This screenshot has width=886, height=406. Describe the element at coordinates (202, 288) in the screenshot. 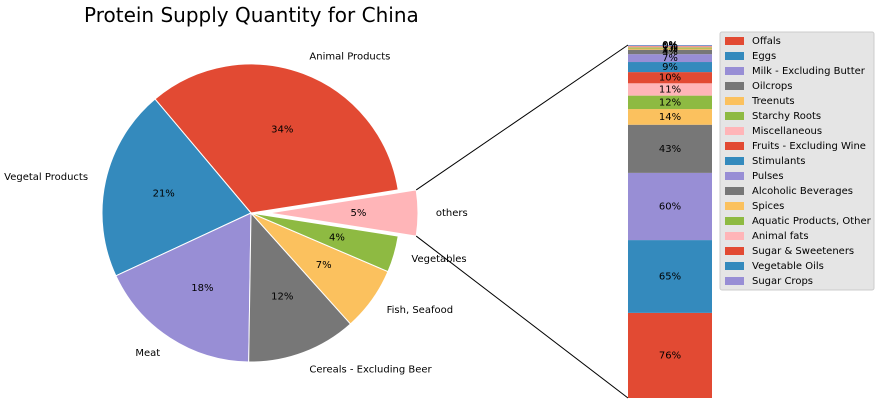

I see `pie-pct-label-meat: 18%` at that location.